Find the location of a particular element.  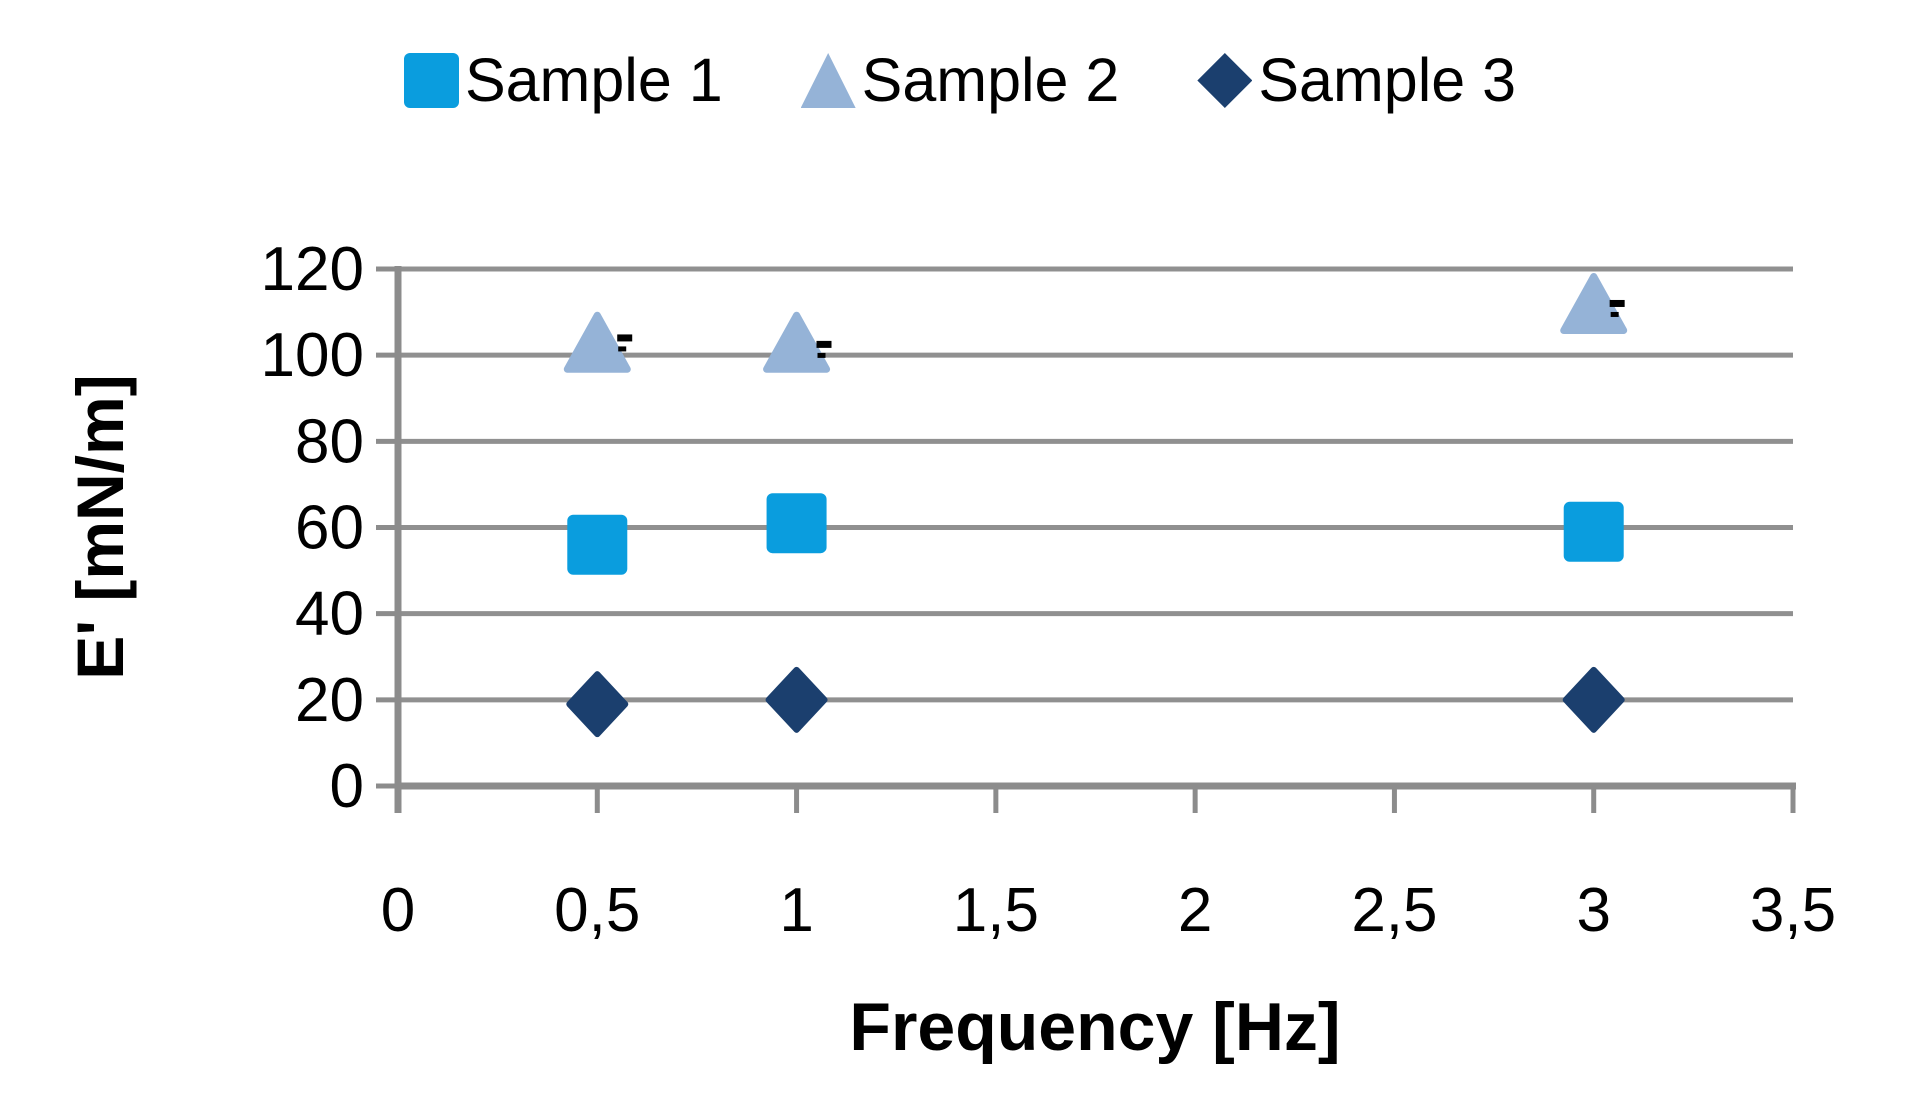

x-tick-label-2: 2 is located at coordinates (1195, 910).